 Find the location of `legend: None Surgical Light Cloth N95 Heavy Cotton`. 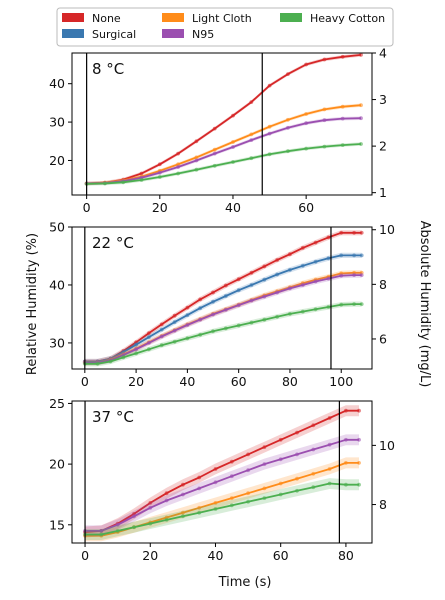

legend: None Surgical Light Cloth N95 Heavy Cotton is located at coordinates (225, 27).